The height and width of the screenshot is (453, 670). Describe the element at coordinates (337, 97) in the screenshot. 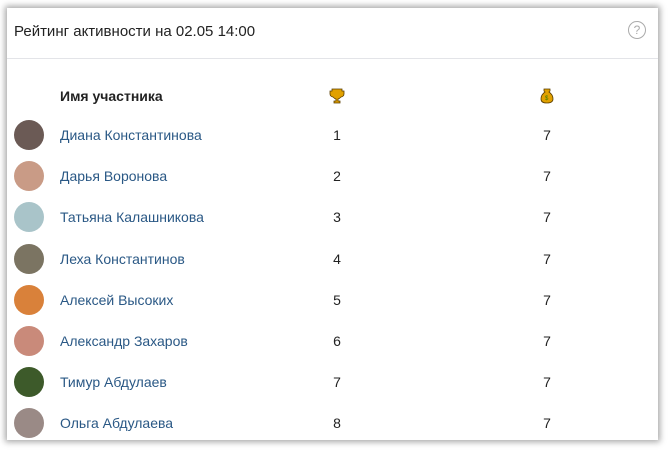

I see `trophy-icon` at that location.